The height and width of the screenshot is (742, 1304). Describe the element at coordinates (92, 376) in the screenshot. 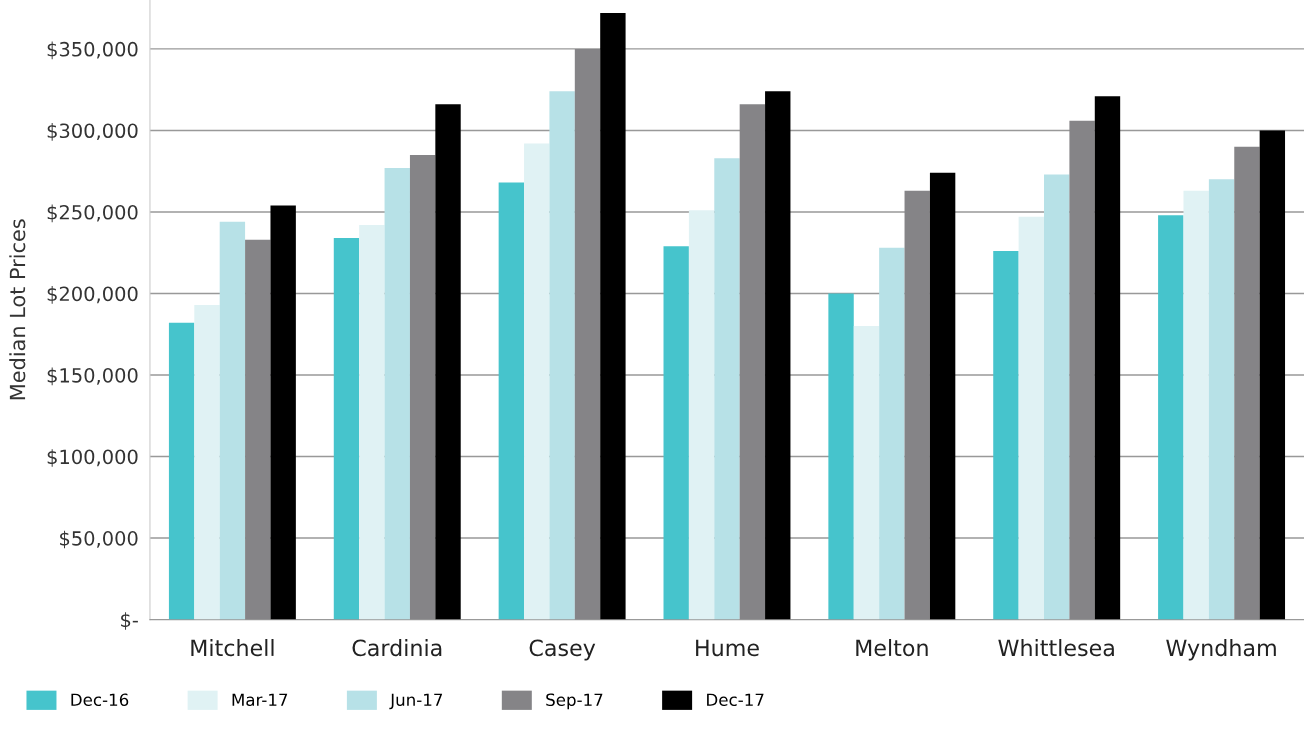

I see `y-tick-label: $150,000` at that location.